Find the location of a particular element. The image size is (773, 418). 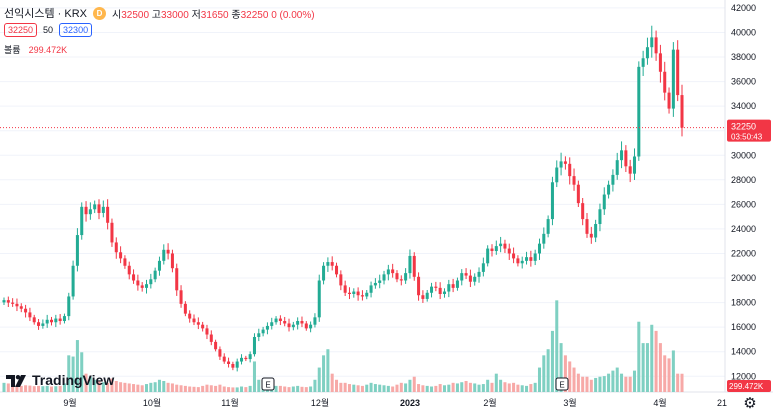

price-tick-label: 28000 is located at coordinates (743, 180).